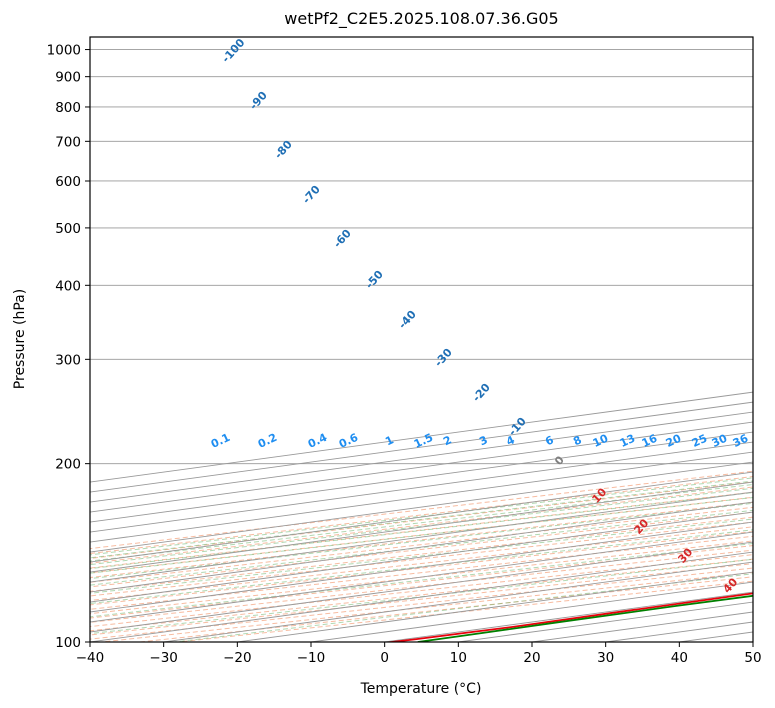 The image size is (775, 708). Describe the element at coordinates (679, 658) in the screenshot. I see `x-tick-label: 40` at that location.